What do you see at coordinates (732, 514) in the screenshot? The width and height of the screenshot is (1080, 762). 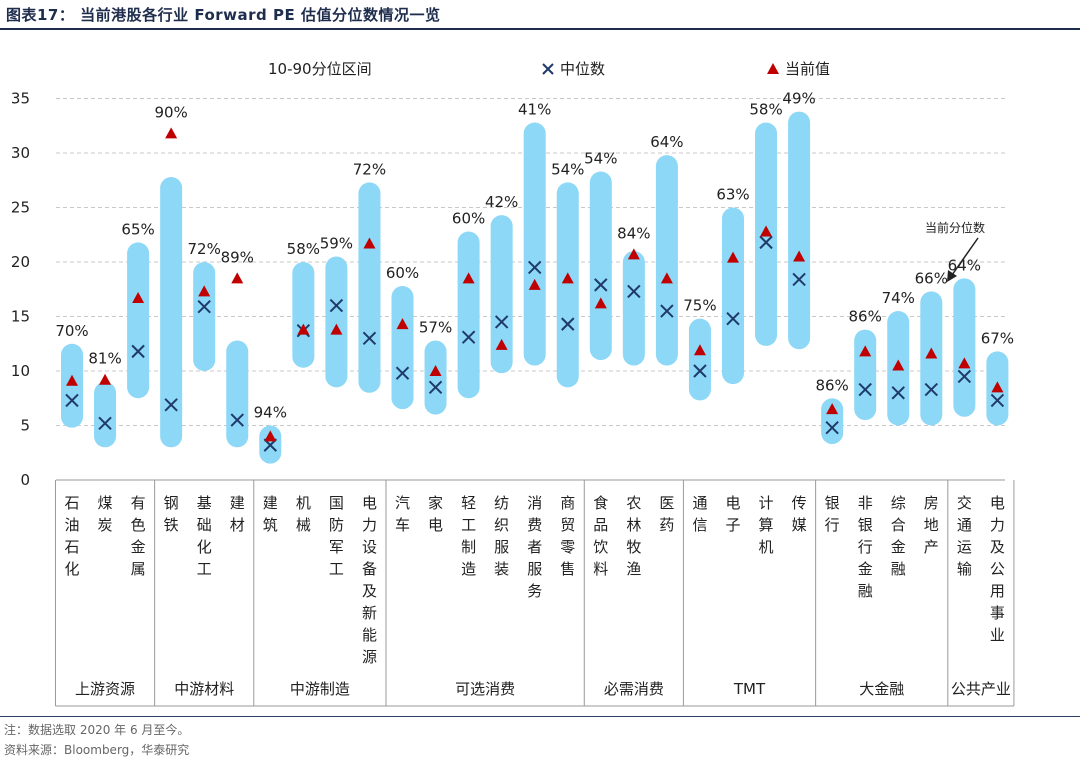 I see `category-label: 电子` at bounding box center [732, 514].